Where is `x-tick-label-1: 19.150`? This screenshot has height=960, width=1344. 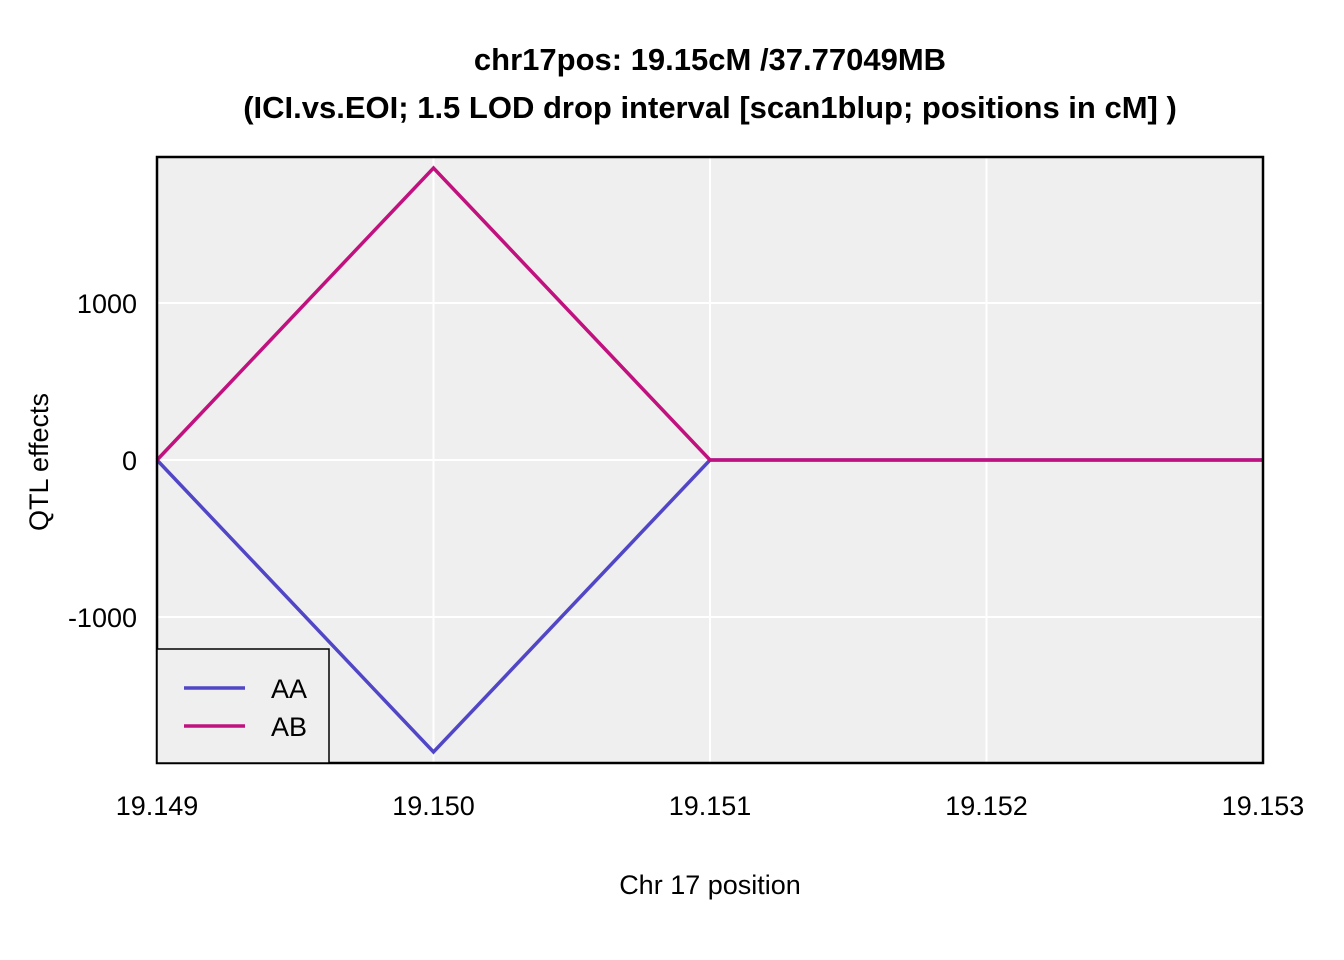 x-tick-label-1: 19.150 is located at coordinates (433, 806).